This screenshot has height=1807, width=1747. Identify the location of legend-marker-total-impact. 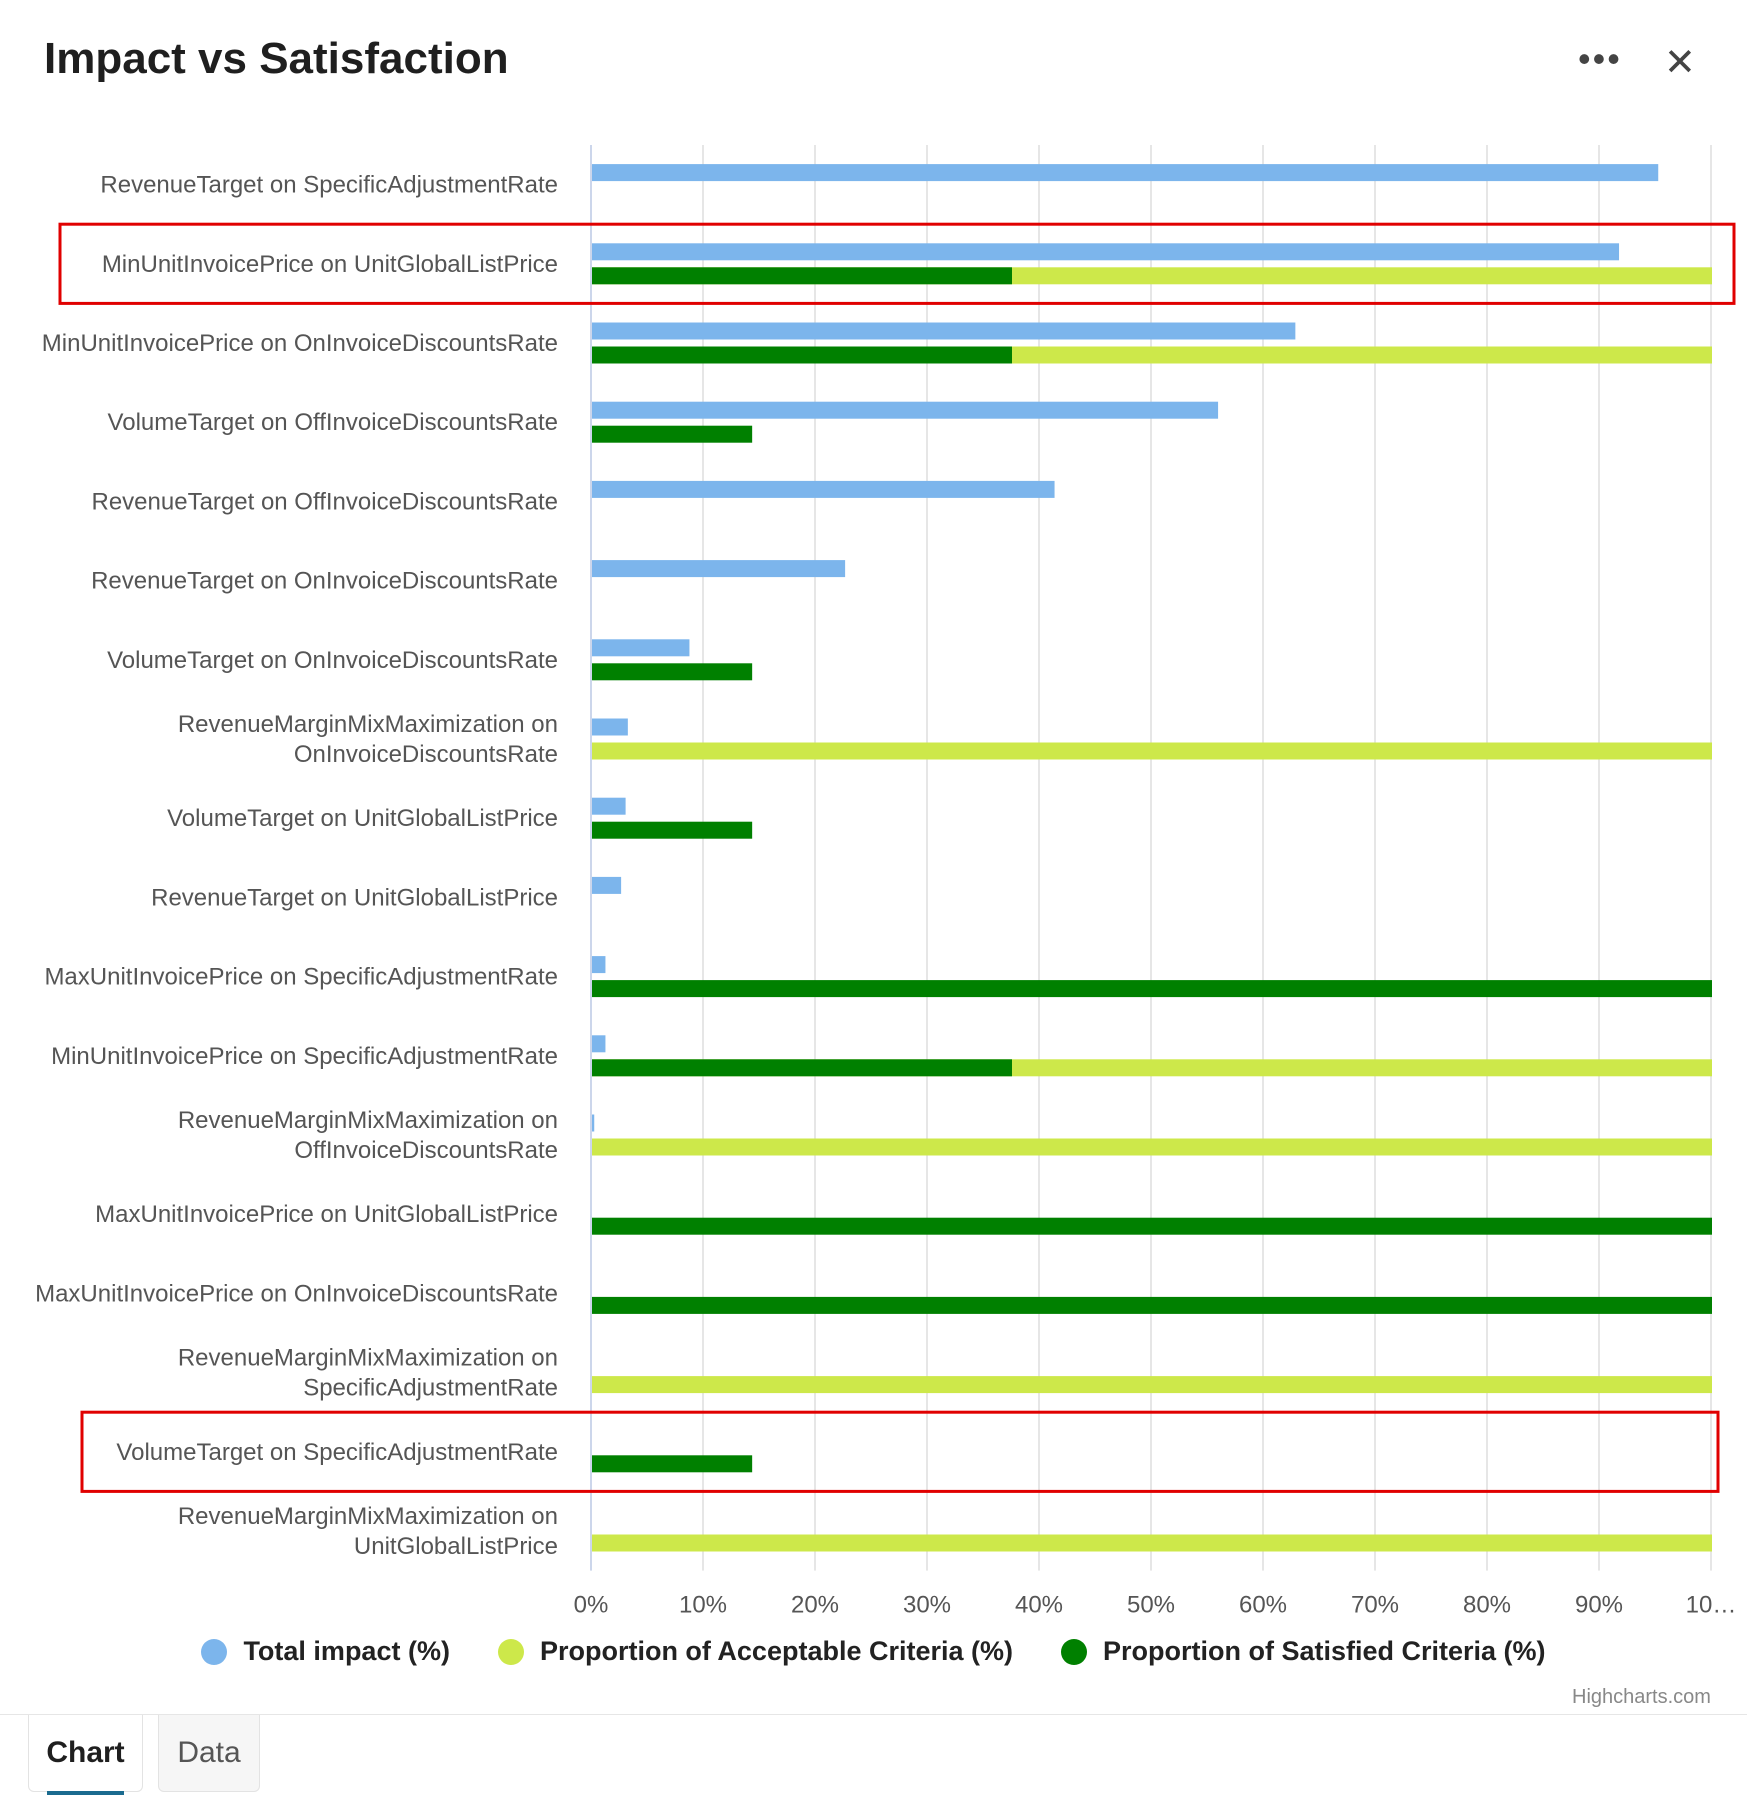
(214, 1651).